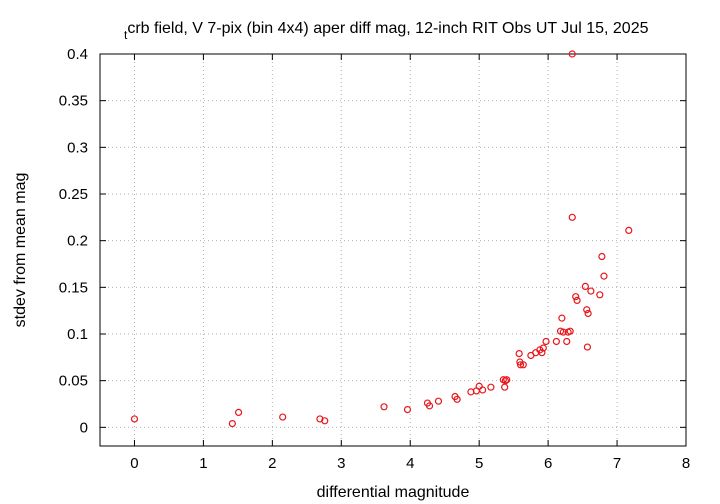  I want to click on x-tick-label: 0, so click(134, 463).